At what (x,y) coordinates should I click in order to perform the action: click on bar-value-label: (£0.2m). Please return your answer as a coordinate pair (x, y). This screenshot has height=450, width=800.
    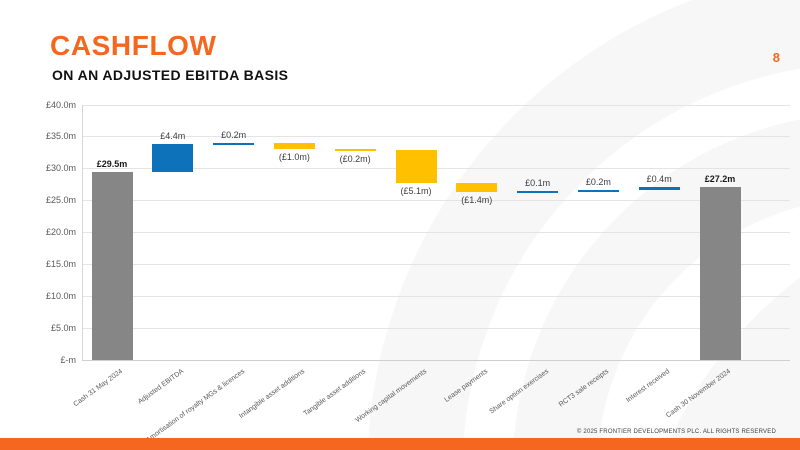
    Looking at the image, I should click on (355, 158).